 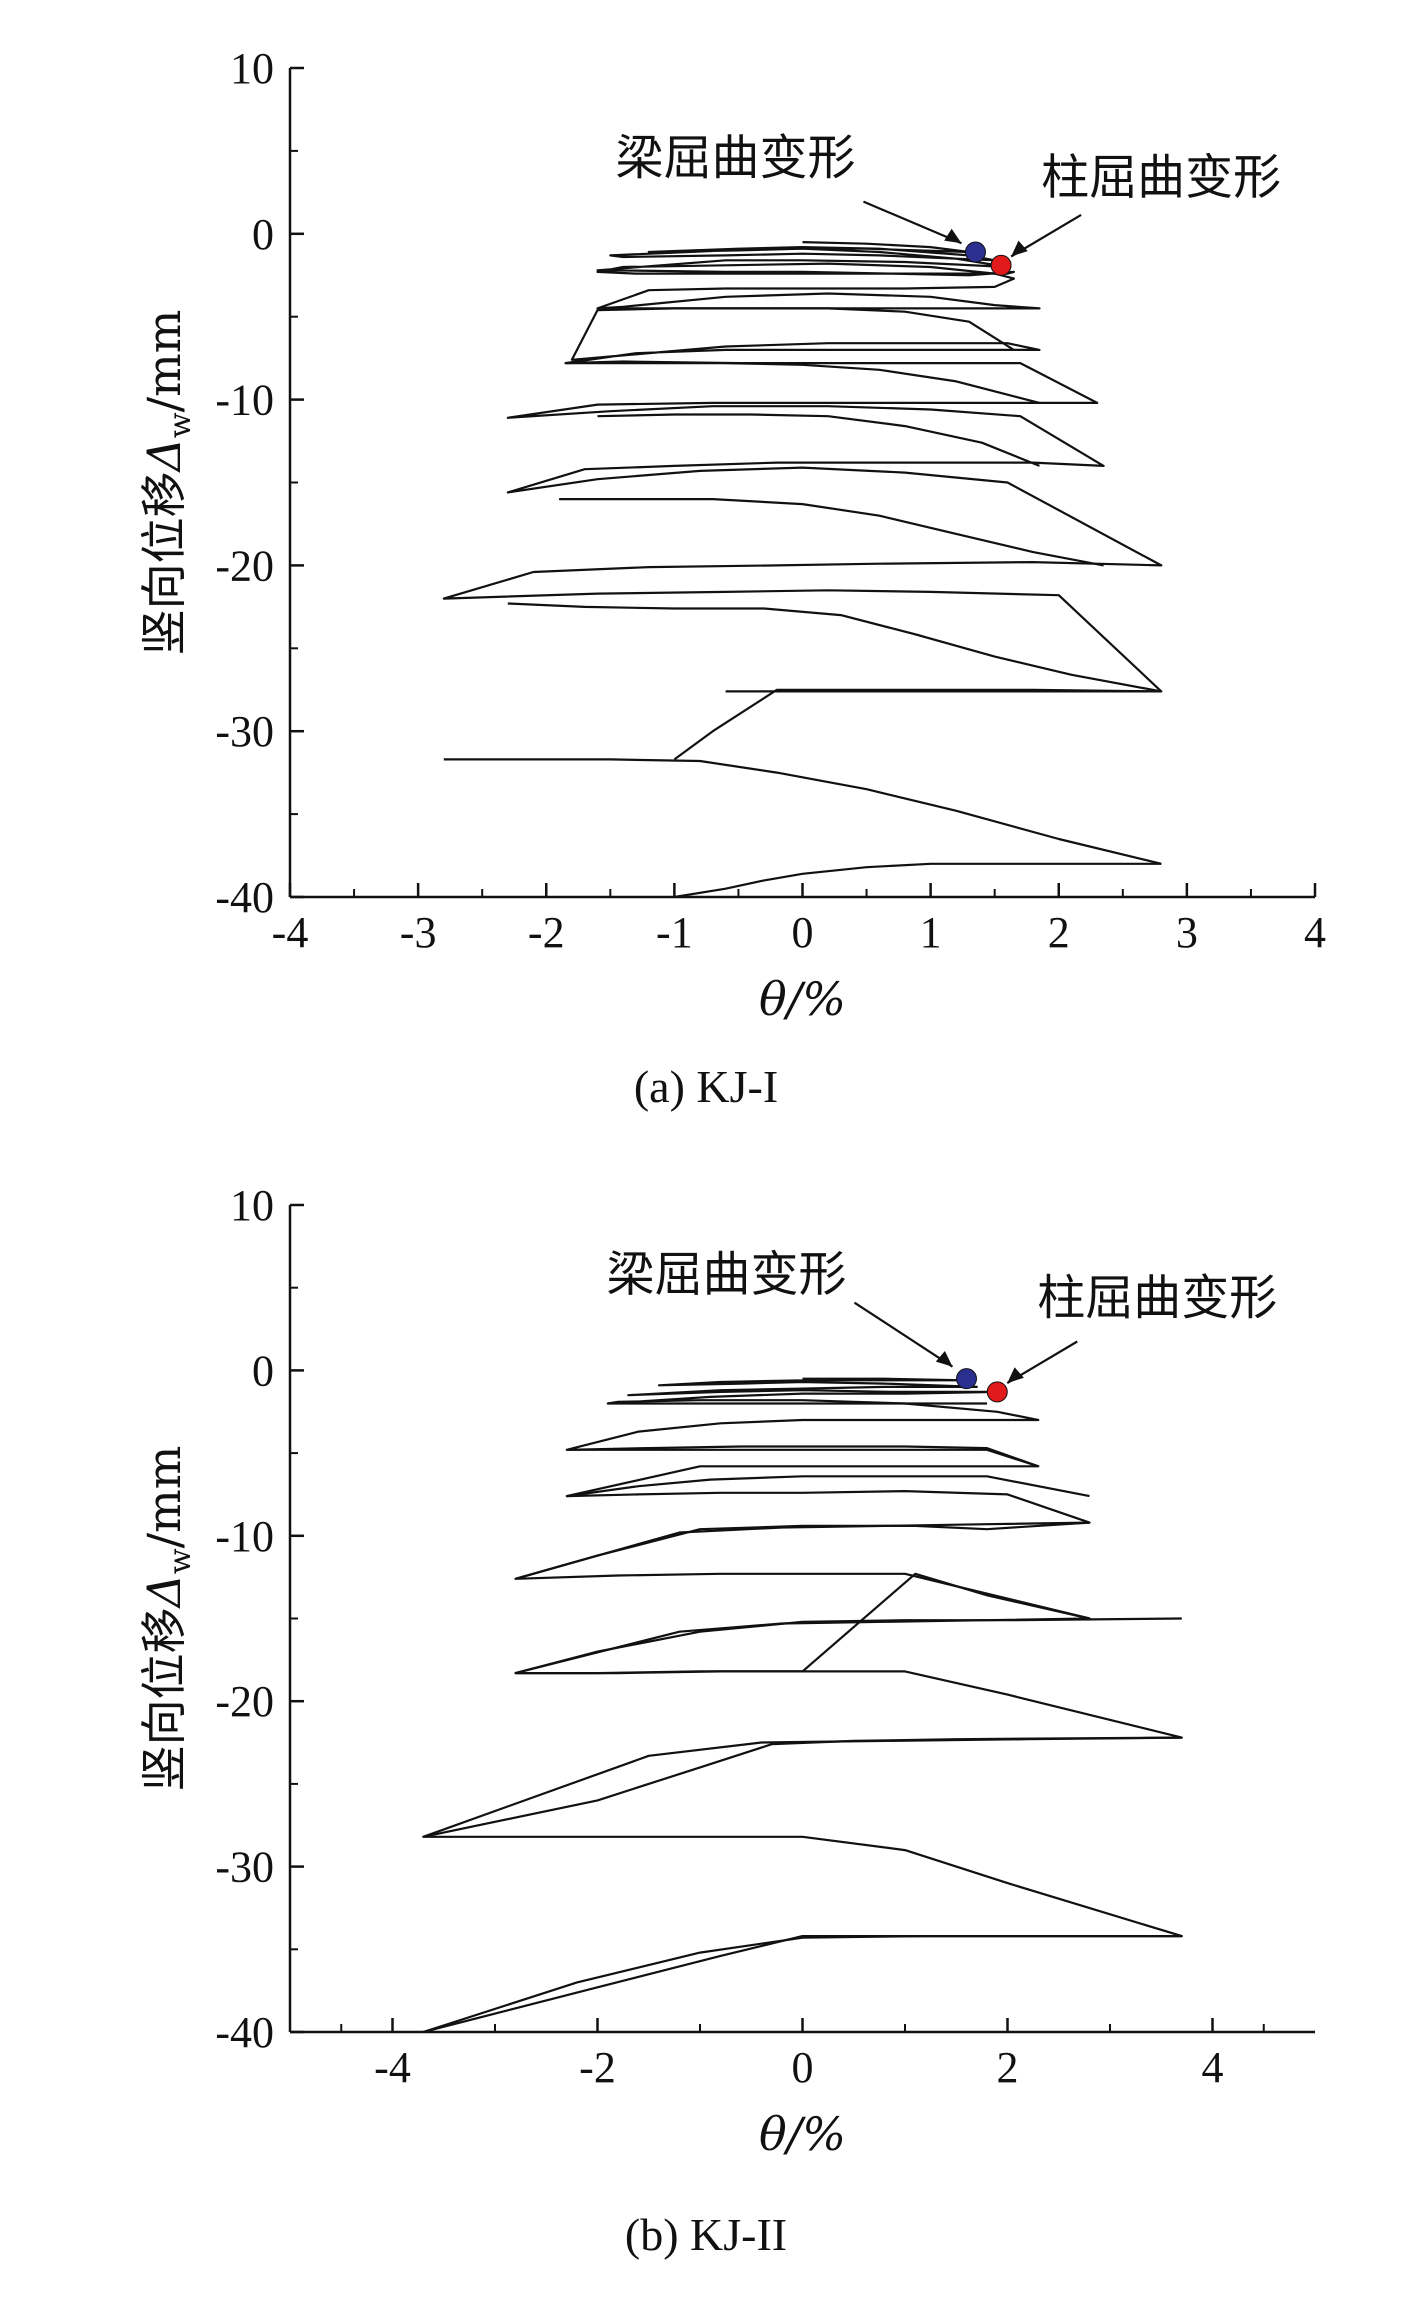 What do you see at coordinates (706, 1086) in the screenshot?
I see `chart-a-caption: (a) KJ-I` at bounding box center [706, 1086].